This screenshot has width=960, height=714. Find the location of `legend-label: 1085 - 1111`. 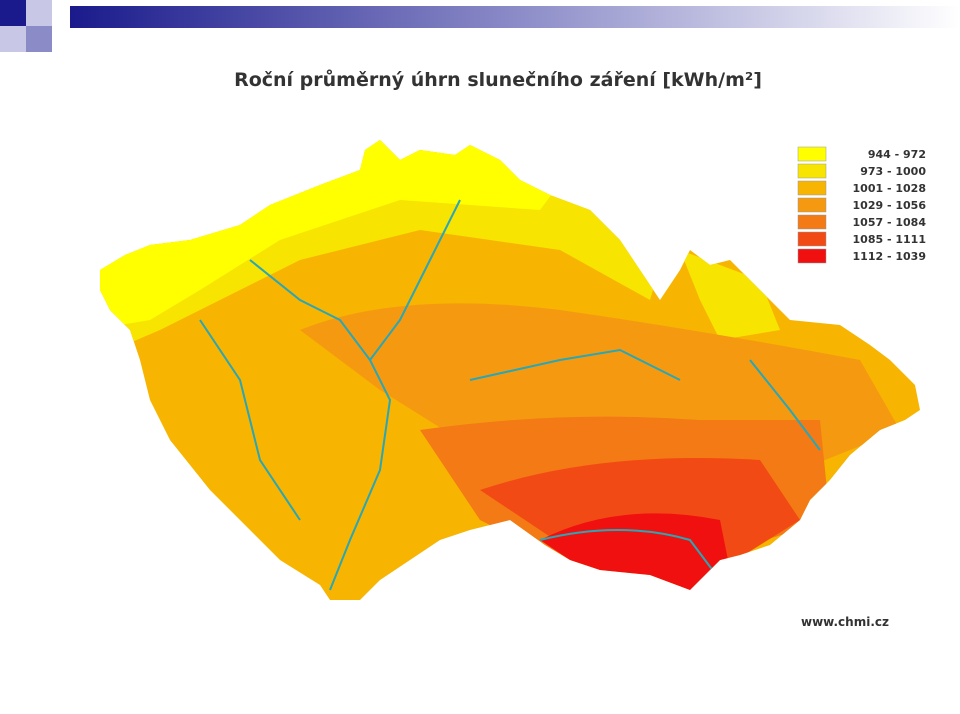

legend-label: 1085 - 1111 is located at coordinates (889, 239).